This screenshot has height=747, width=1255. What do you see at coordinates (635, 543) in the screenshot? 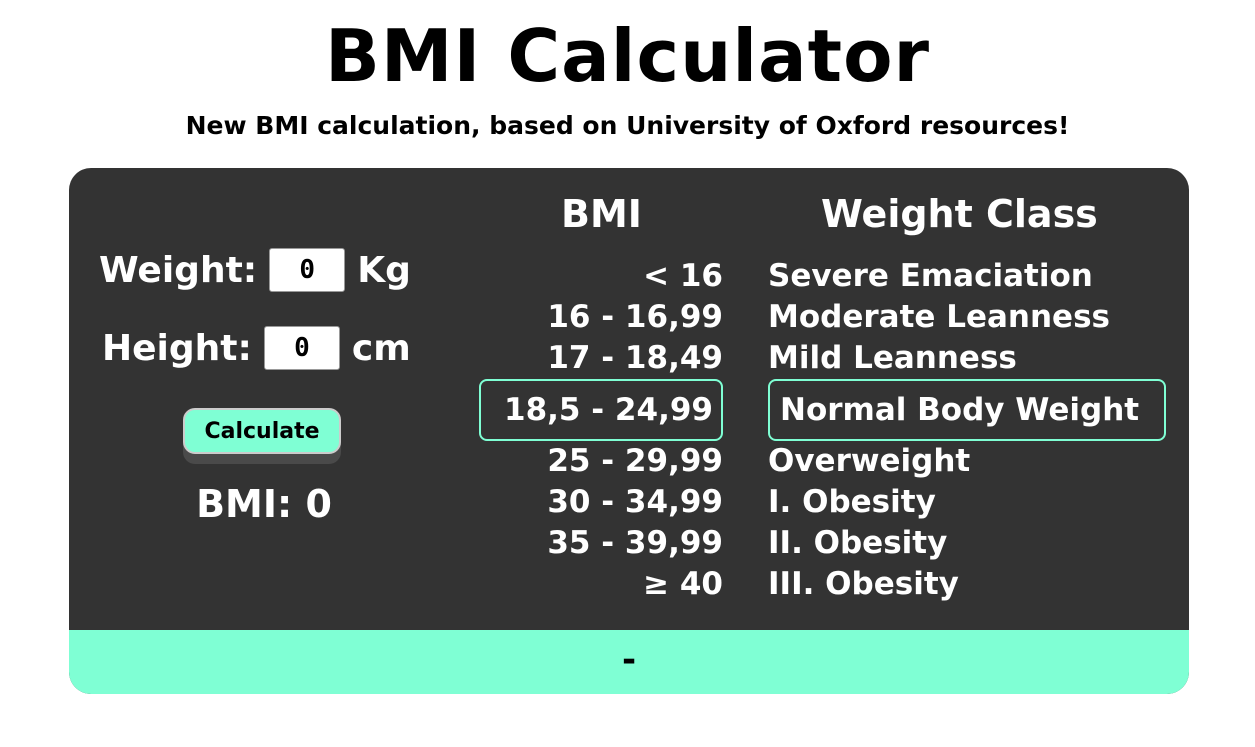
I see `bmi-range-cell: 35 - 39,99` at bounding box center [635, 543].